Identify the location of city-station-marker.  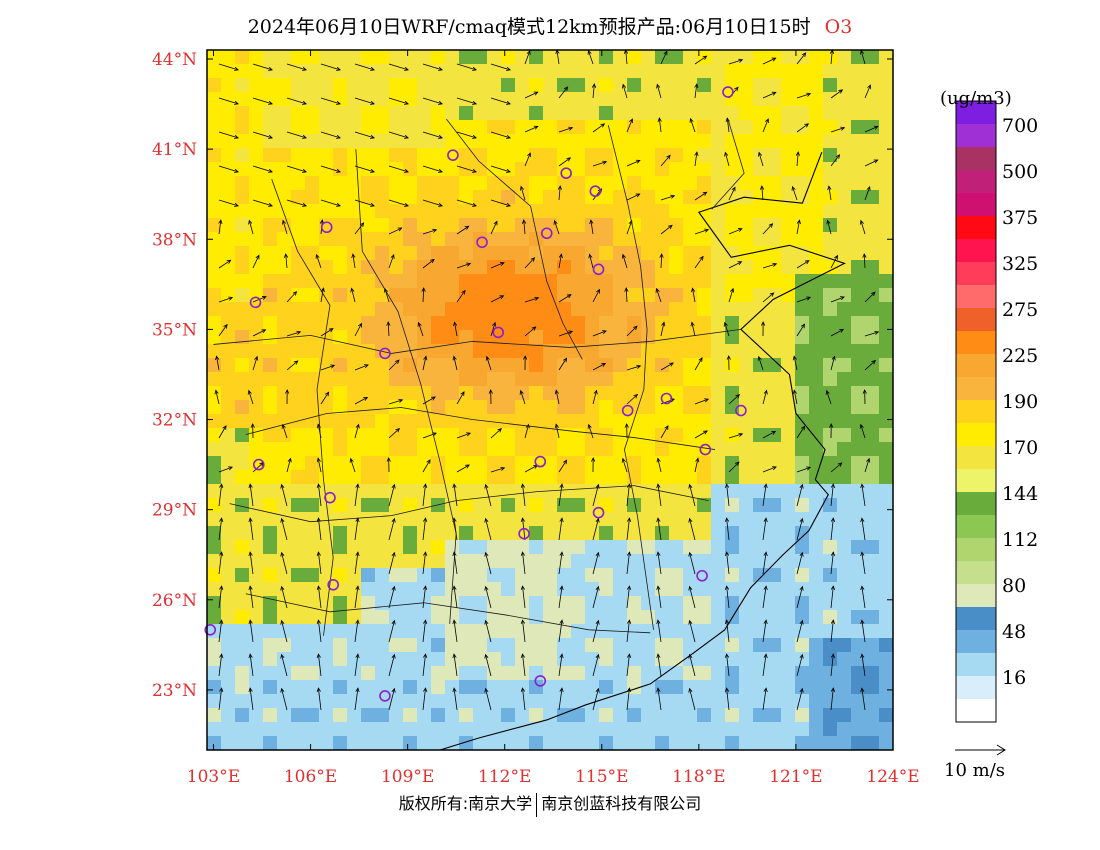
(255, 302).